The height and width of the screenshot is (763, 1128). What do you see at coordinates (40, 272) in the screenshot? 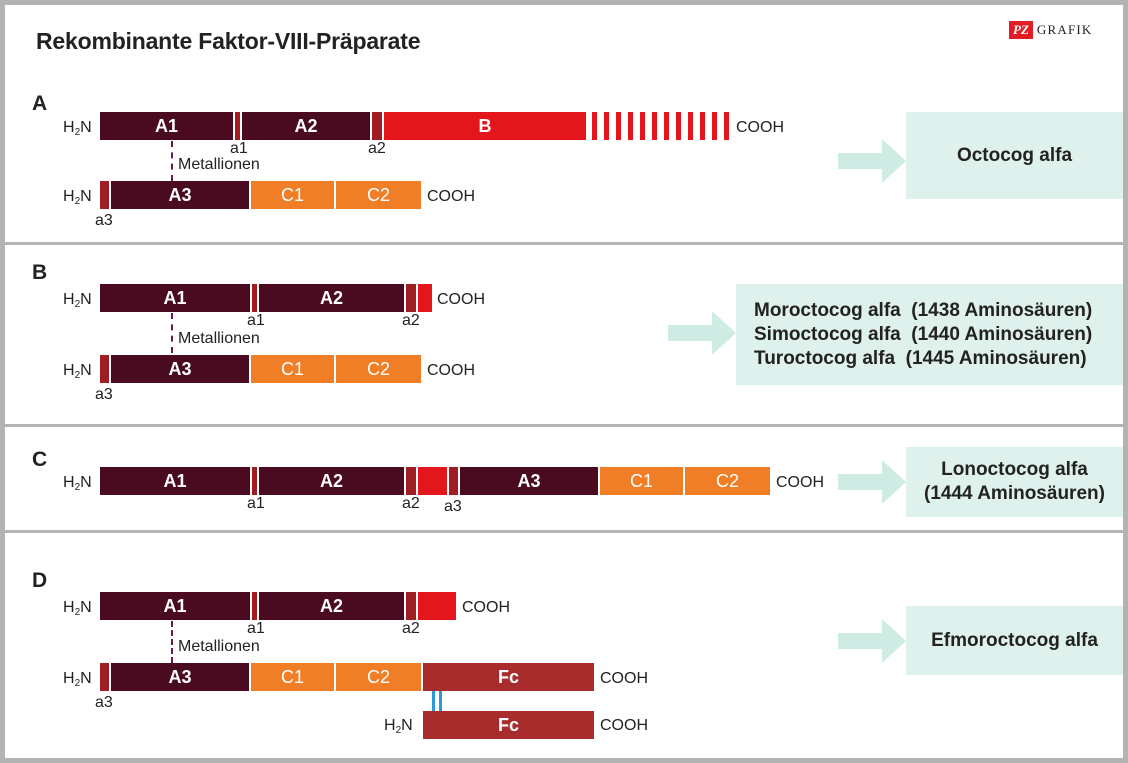
I see `panel-b-letter: B` at bounding box center [40, 272].